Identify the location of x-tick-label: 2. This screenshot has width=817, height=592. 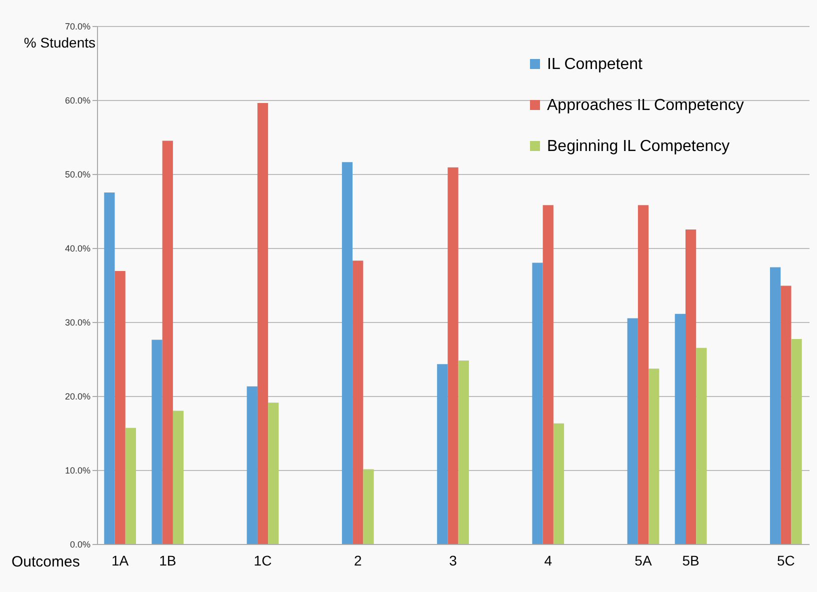
(358, 560).